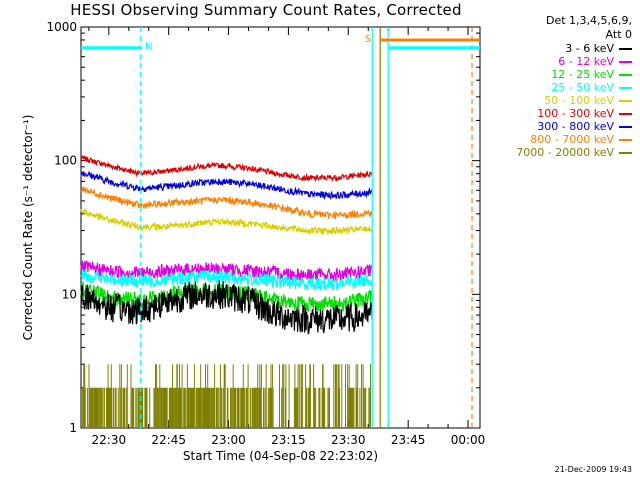  What do you see at coordinates (575, 113) in the screenshot?
I see `legend-item-label: 100 - 300 keV` at bounding box center [575, 113].